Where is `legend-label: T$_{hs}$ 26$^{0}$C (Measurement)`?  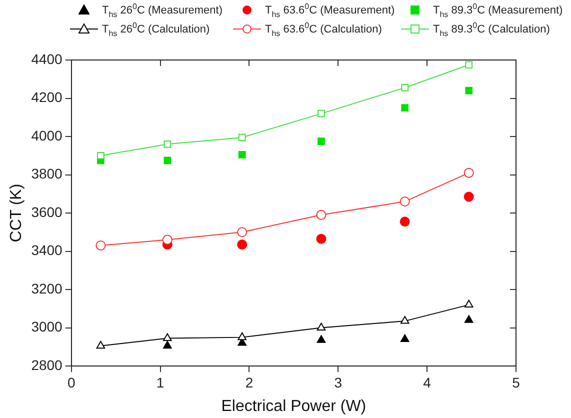
legend-label: T$_{hs}$ 26$^{0}$C (Measurement) is located at coordinates (162, 10).